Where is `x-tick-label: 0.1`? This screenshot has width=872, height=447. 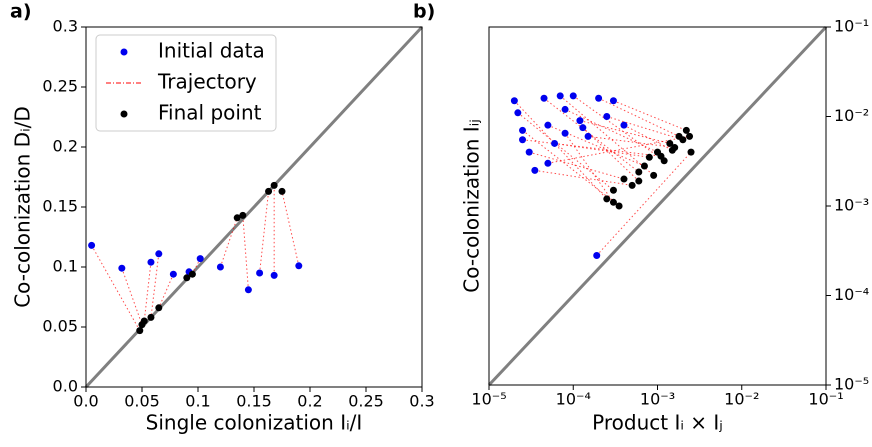 x-tick-label: 0.1 is located at coordinates (197, 401).